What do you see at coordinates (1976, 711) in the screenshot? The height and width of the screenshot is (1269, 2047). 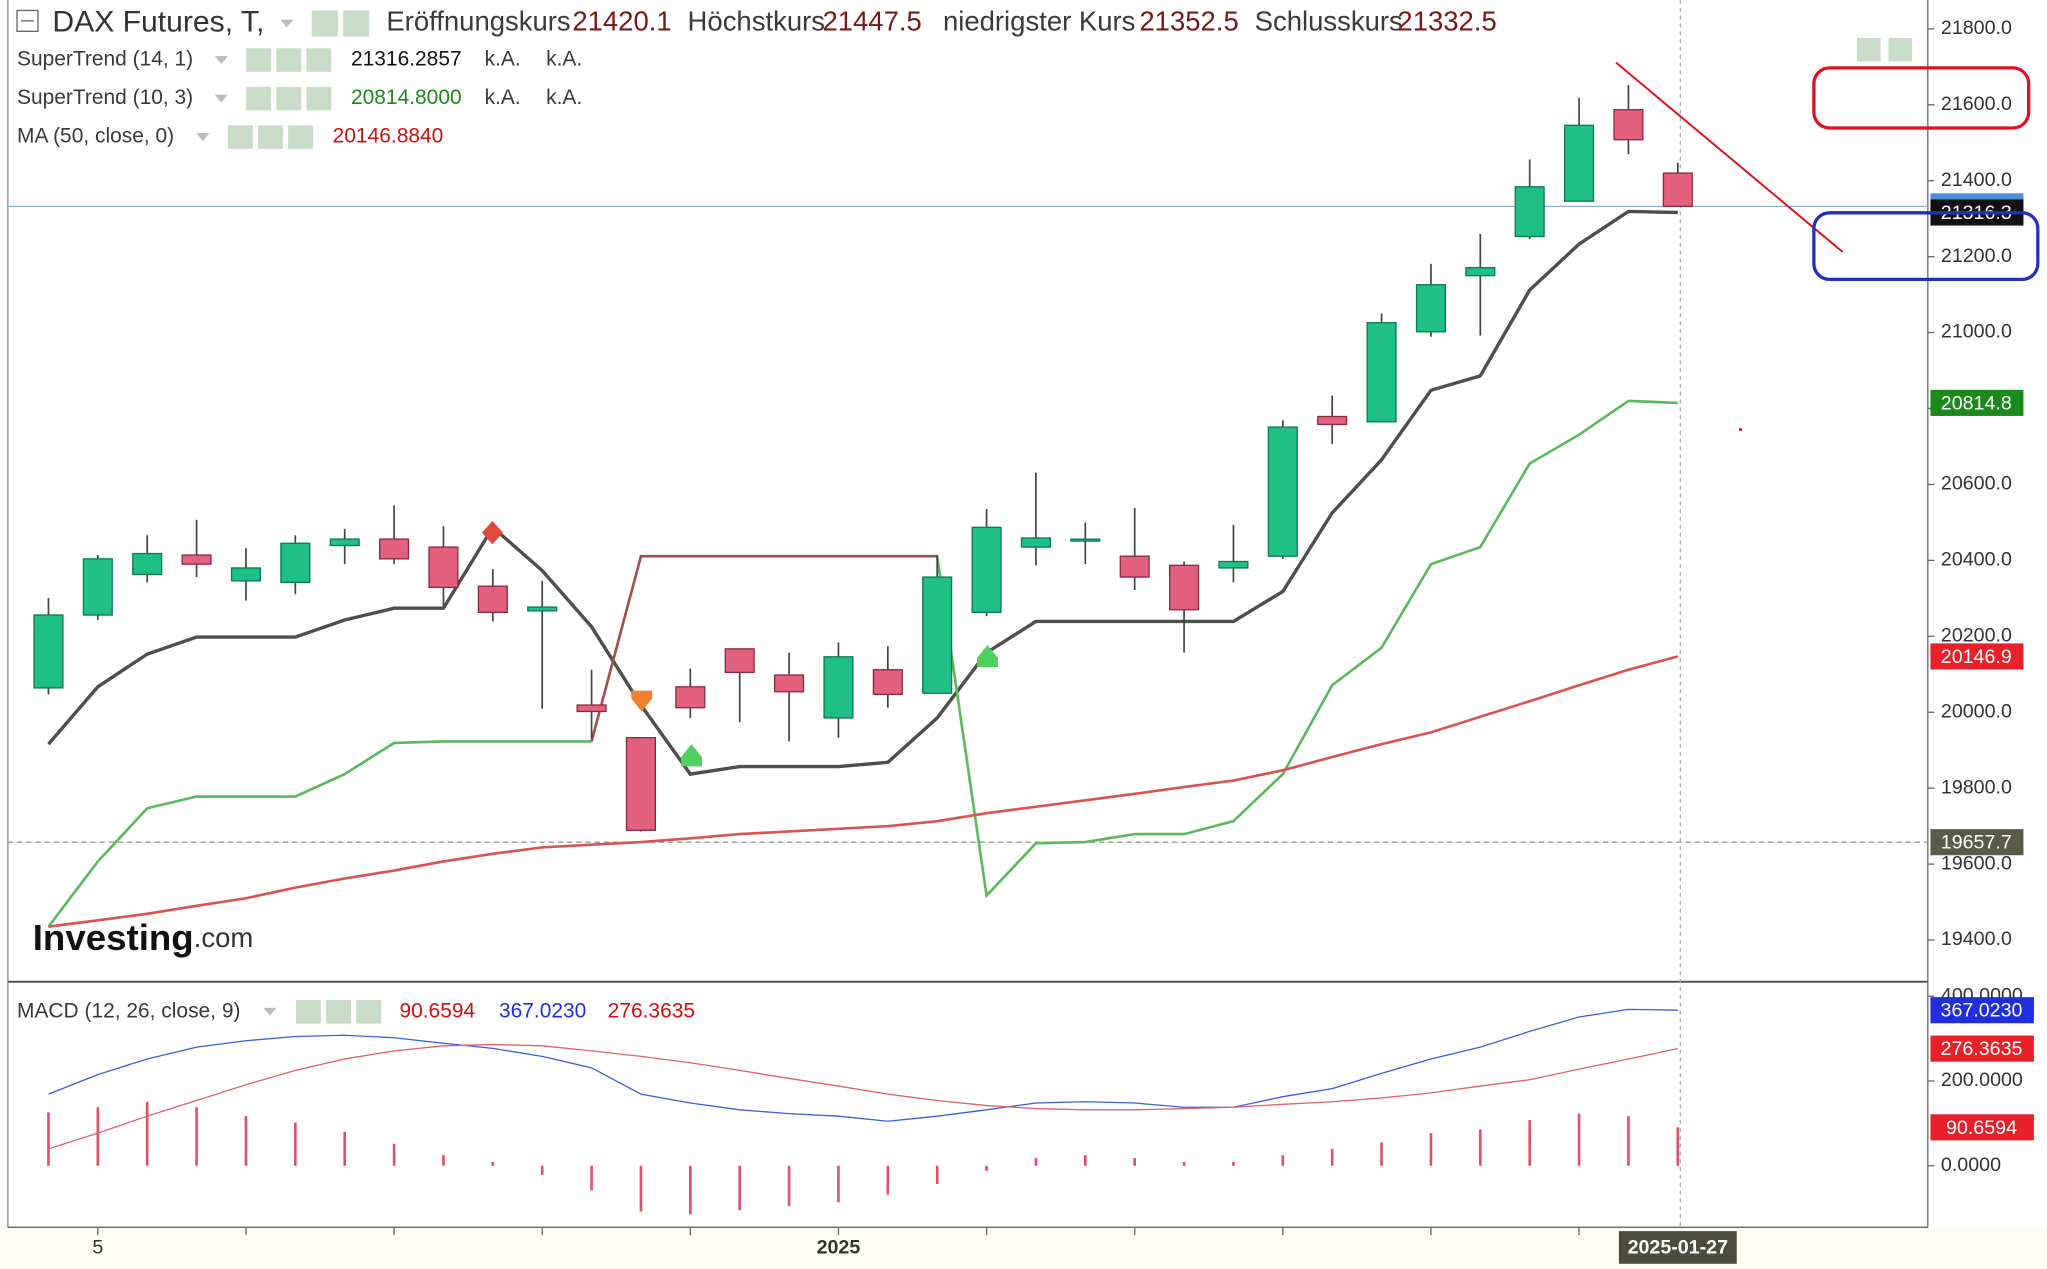 I see `y-tick-label: 20000.0` at bounding box center [1976, 711].